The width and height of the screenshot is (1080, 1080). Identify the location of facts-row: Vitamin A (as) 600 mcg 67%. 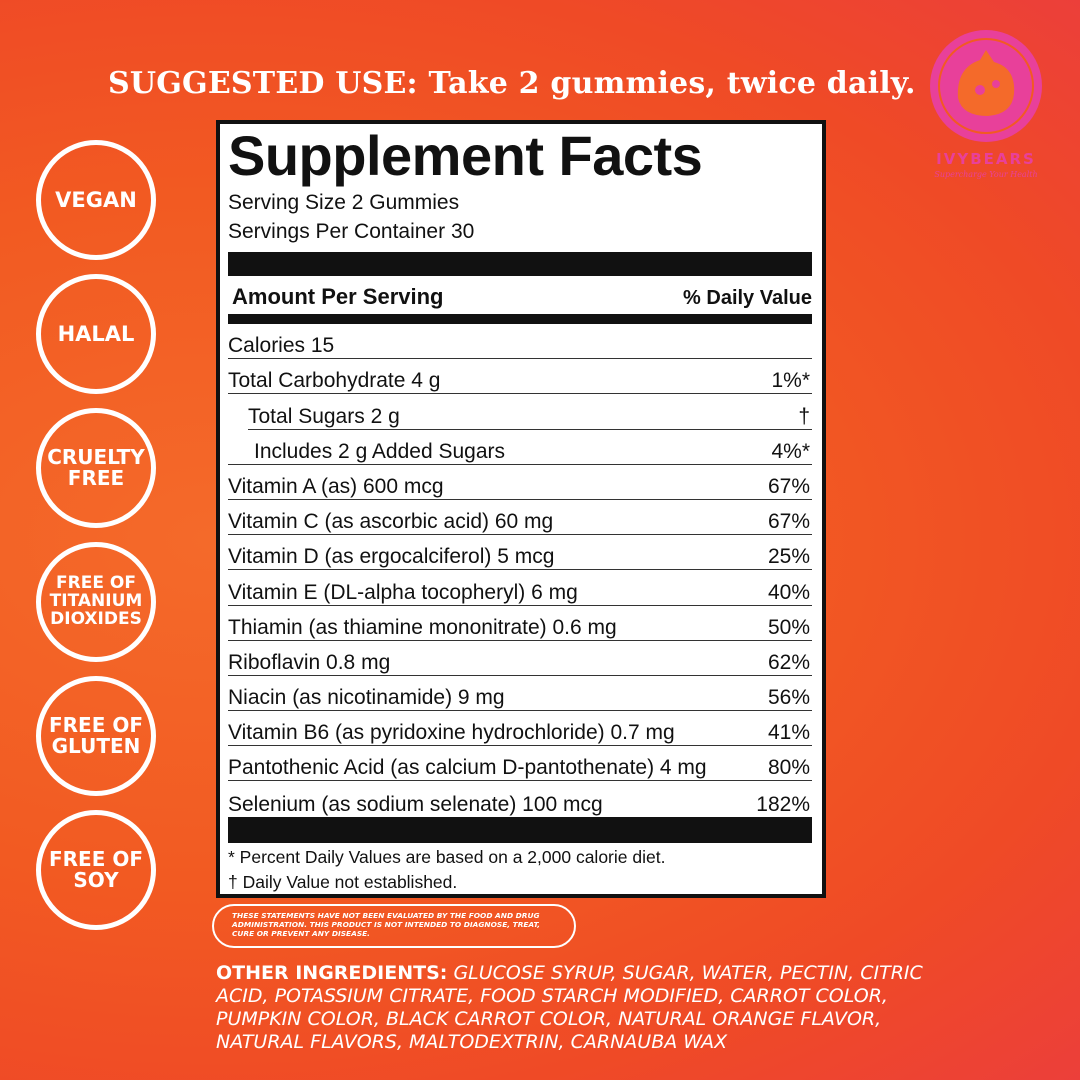
(520, 482).